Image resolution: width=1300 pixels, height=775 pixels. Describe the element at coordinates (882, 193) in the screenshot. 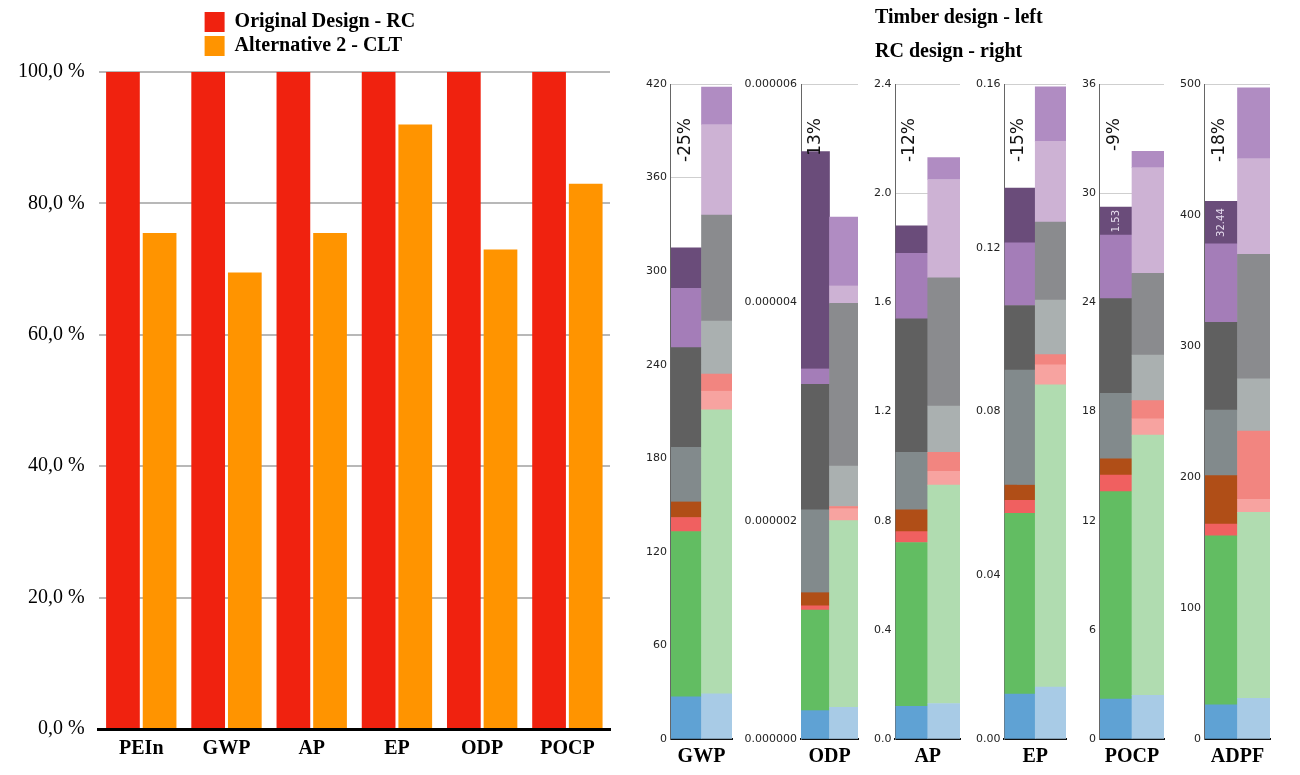

I see `y-tick-label: 2.0` at that location.